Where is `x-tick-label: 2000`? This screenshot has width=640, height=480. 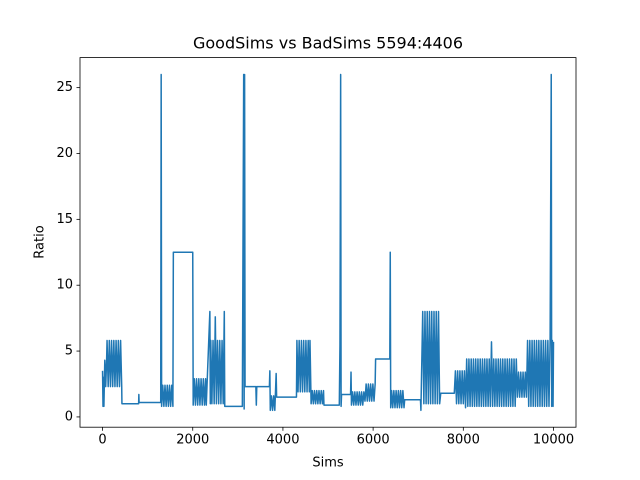 x-tick-label: 2000 is located at coordinates (192, 440).